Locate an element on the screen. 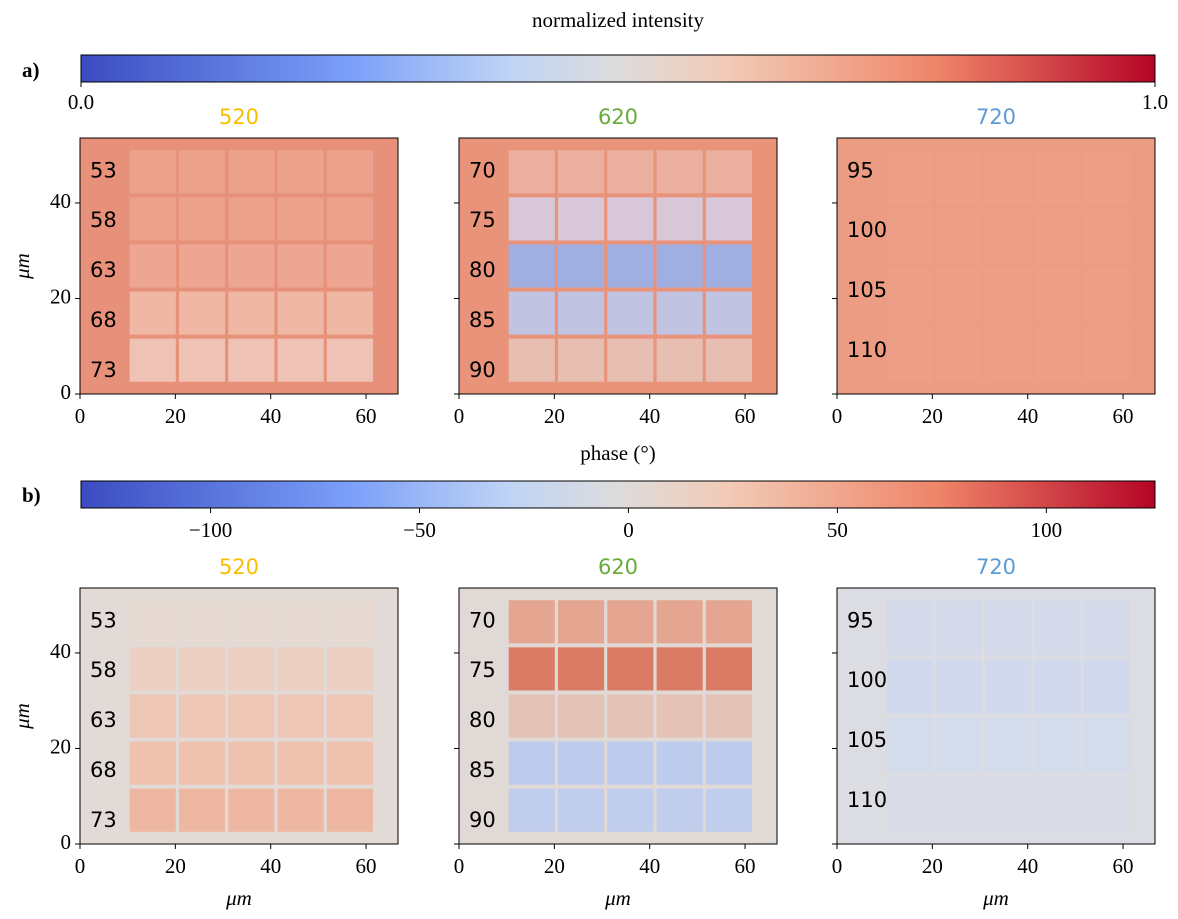 The height and width of the screenshot is (919, 1178). row-label: 75 is located at coordinates (482, 220).